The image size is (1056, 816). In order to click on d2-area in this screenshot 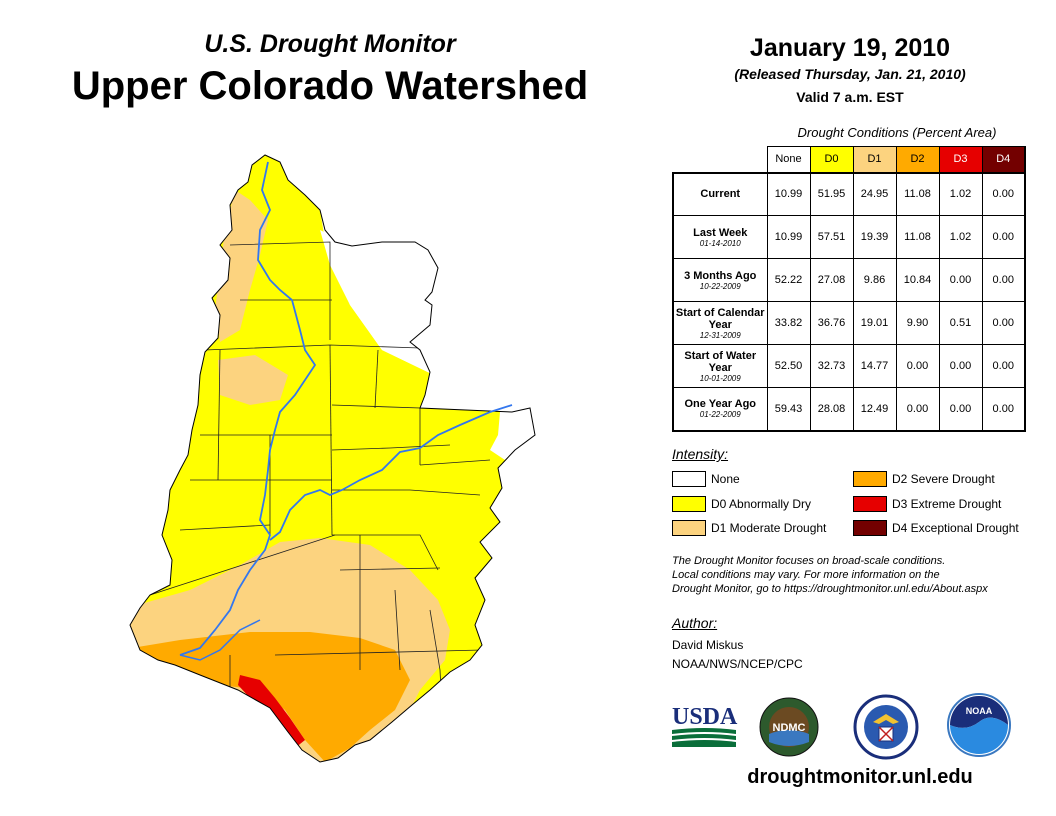, I will do `click(270, 697)`.